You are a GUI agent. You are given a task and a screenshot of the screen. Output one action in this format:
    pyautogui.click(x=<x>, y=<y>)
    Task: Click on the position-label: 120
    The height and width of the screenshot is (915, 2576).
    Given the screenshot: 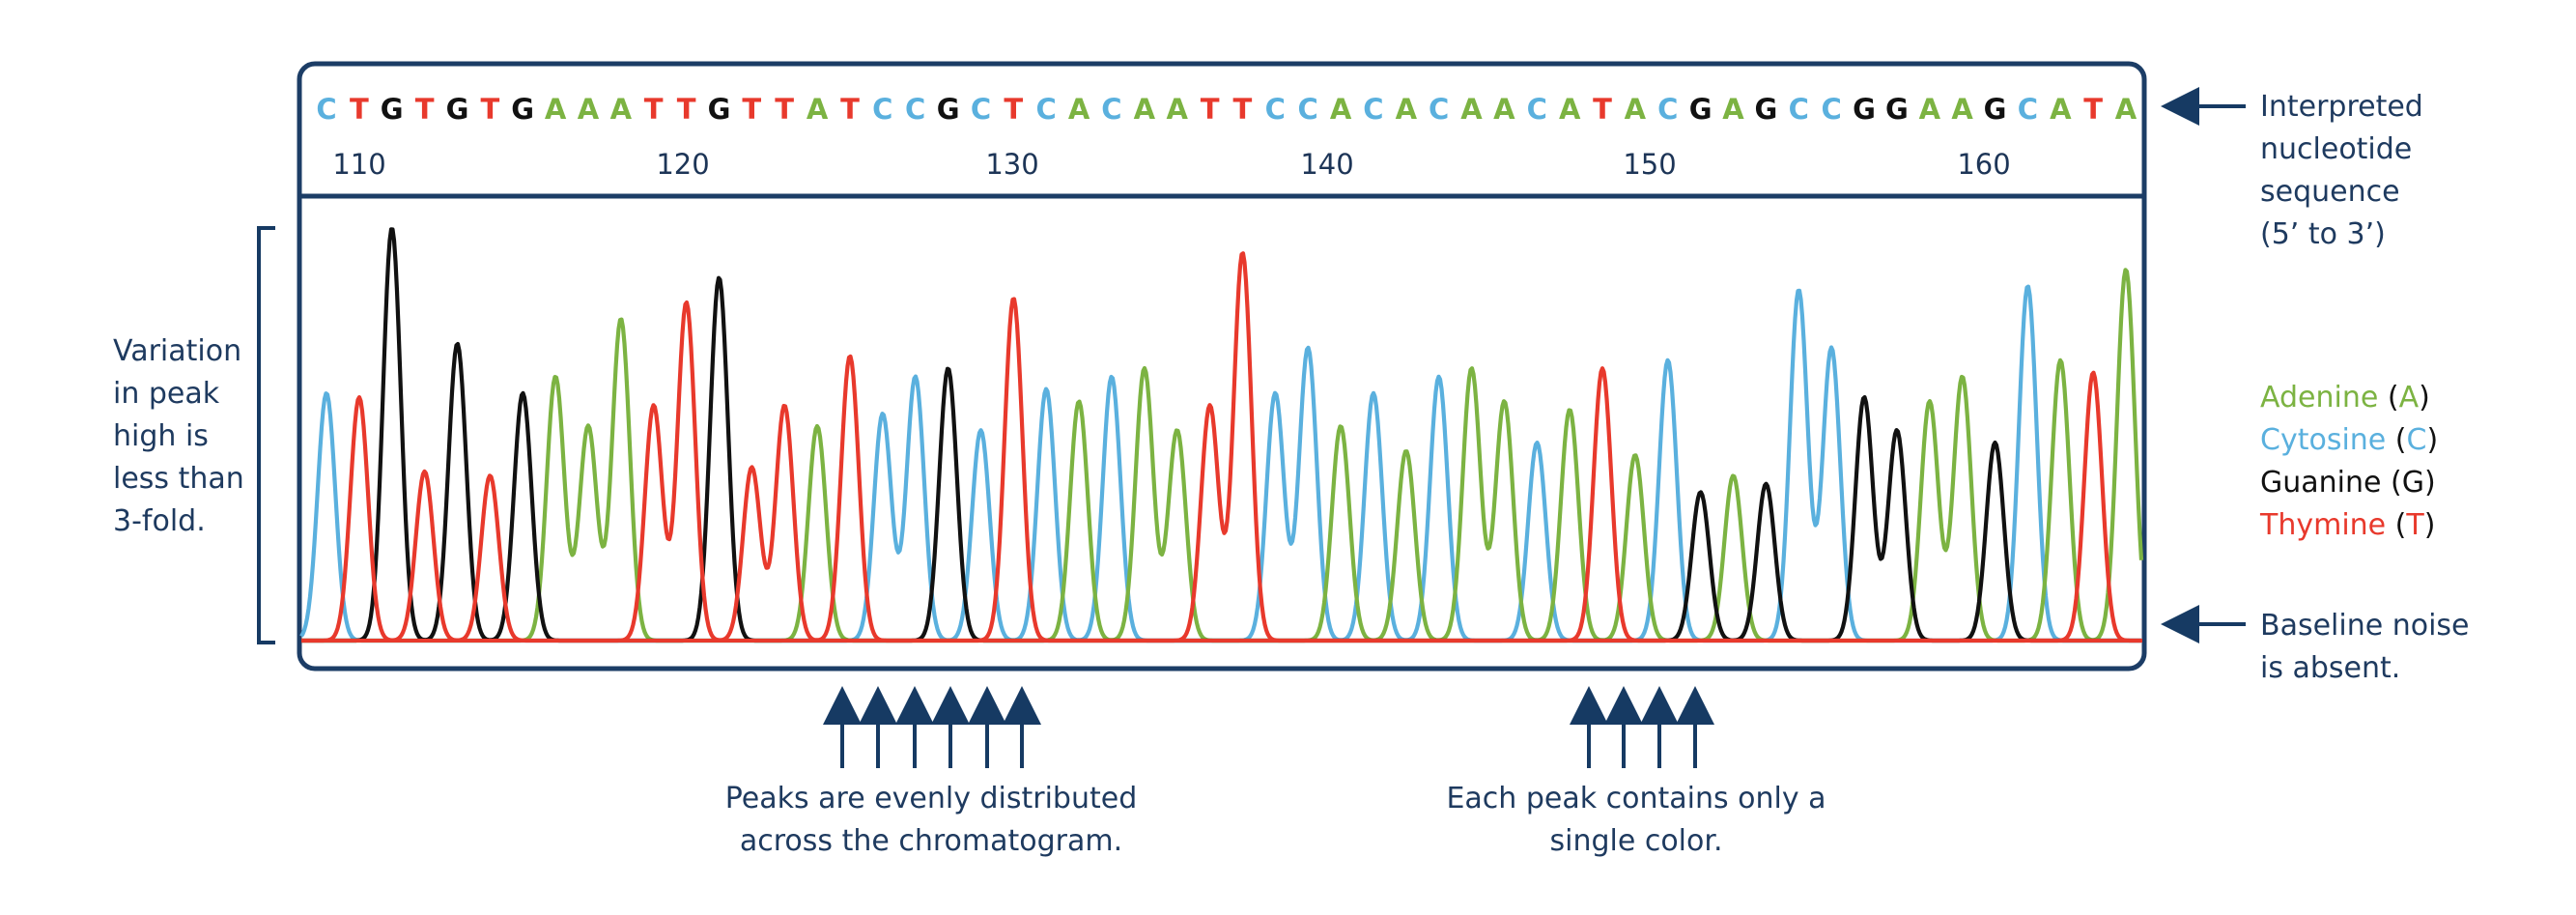 What is the action you would take?
    pyautogui.click(x=682, y=164)
    